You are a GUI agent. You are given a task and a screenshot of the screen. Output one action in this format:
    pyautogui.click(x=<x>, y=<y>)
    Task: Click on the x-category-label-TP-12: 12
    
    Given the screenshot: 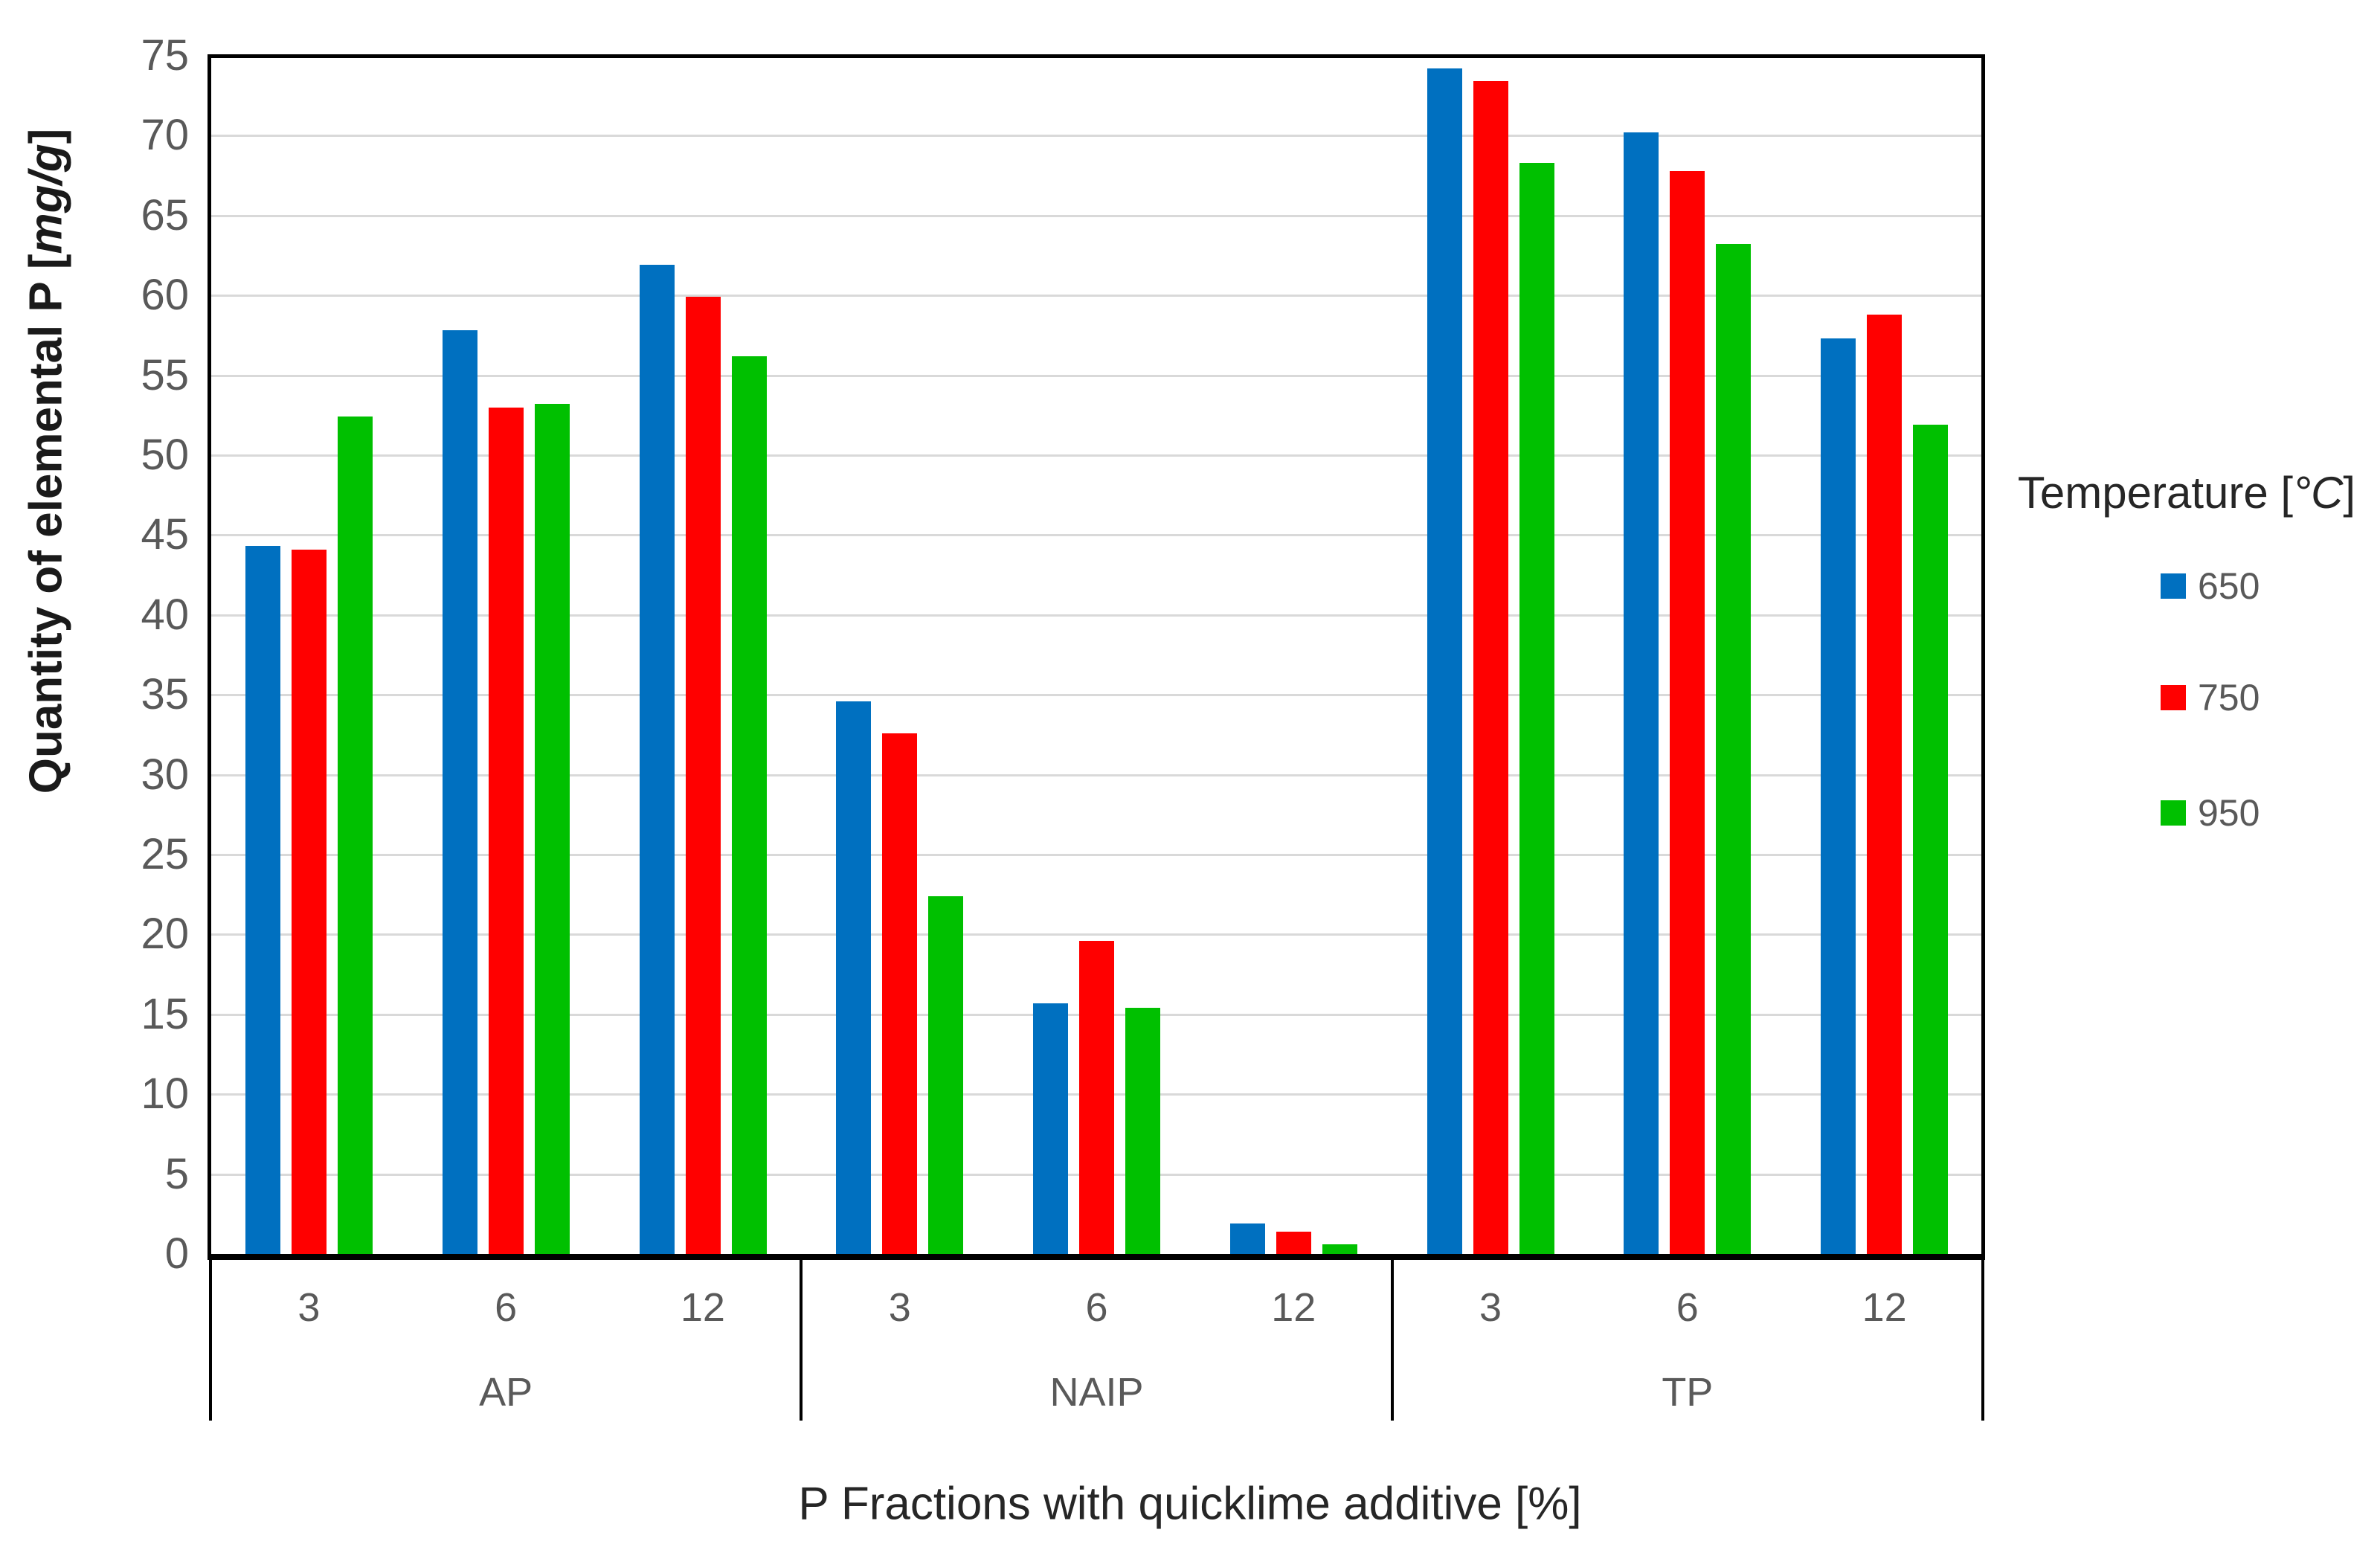 What is the action you would take?
    pyautogui.click(x=1885, y=1307)
    